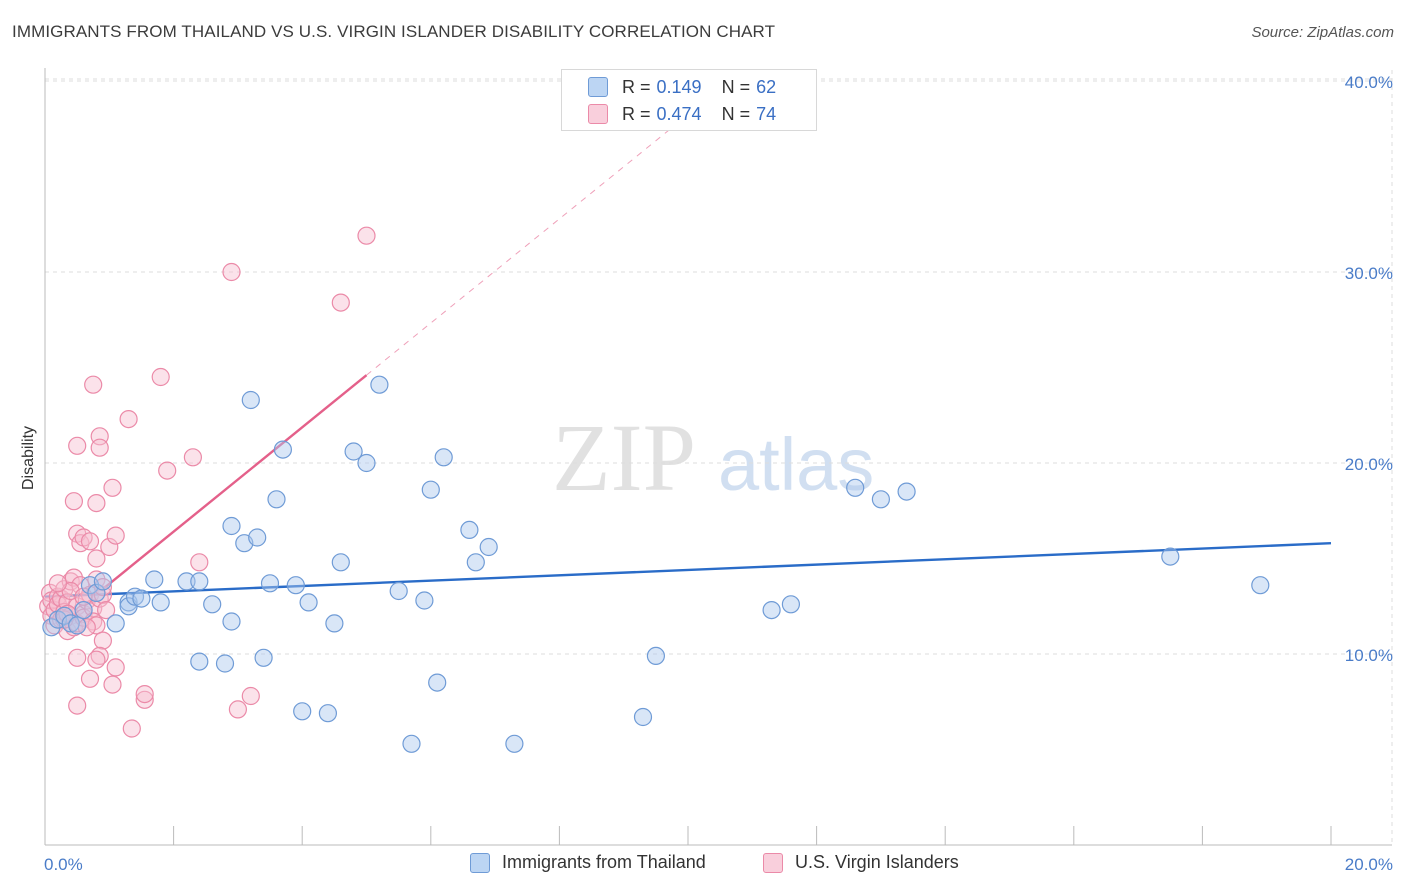 The width and height of the screenshot is (1406, 892). Describe the element at coordinates (1369, 273) in the screenshot. I see `y-tick-label: 30.0%` at that location.